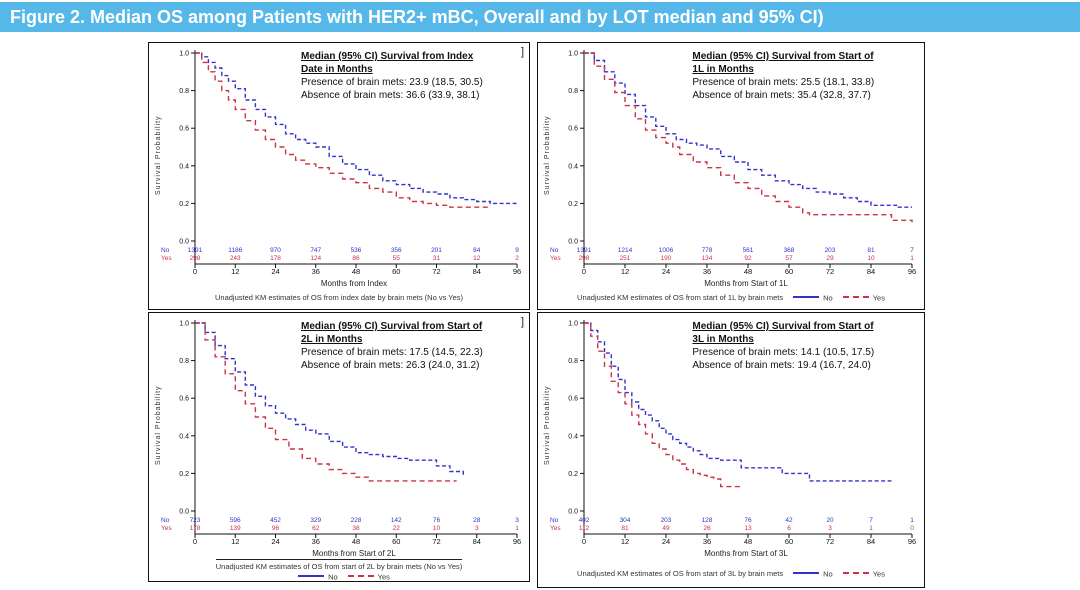 Image resolution: width=1080 pixels, height=590 pixels. I want to click on at-risk-count-yes: 29, so click(830, 258).